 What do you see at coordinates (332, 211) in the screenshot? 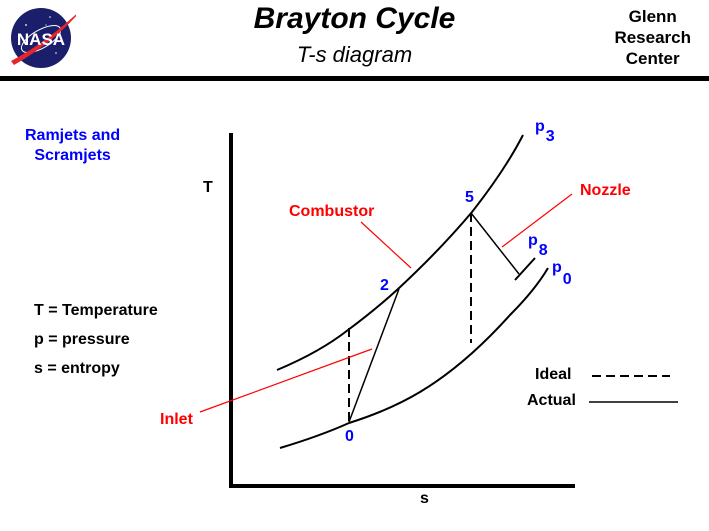
I see `combustor-label: Combustor` at bounding box center [332, 211].